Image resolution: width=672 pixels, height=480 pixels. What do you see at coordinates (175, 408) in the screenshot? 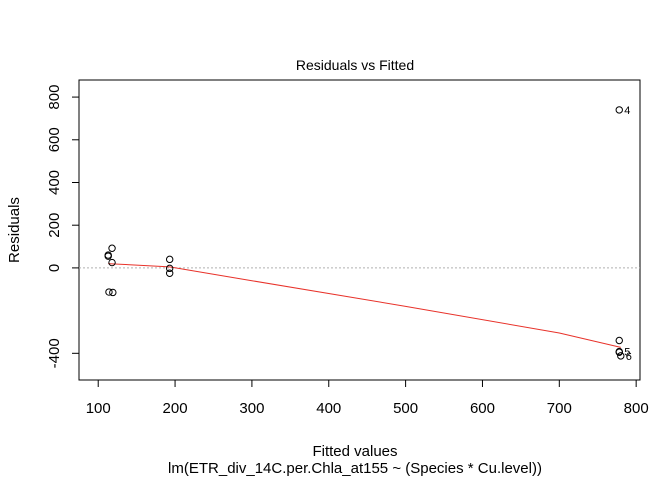
I see `x-tick-label: 200` at bounding box center [175, 408].